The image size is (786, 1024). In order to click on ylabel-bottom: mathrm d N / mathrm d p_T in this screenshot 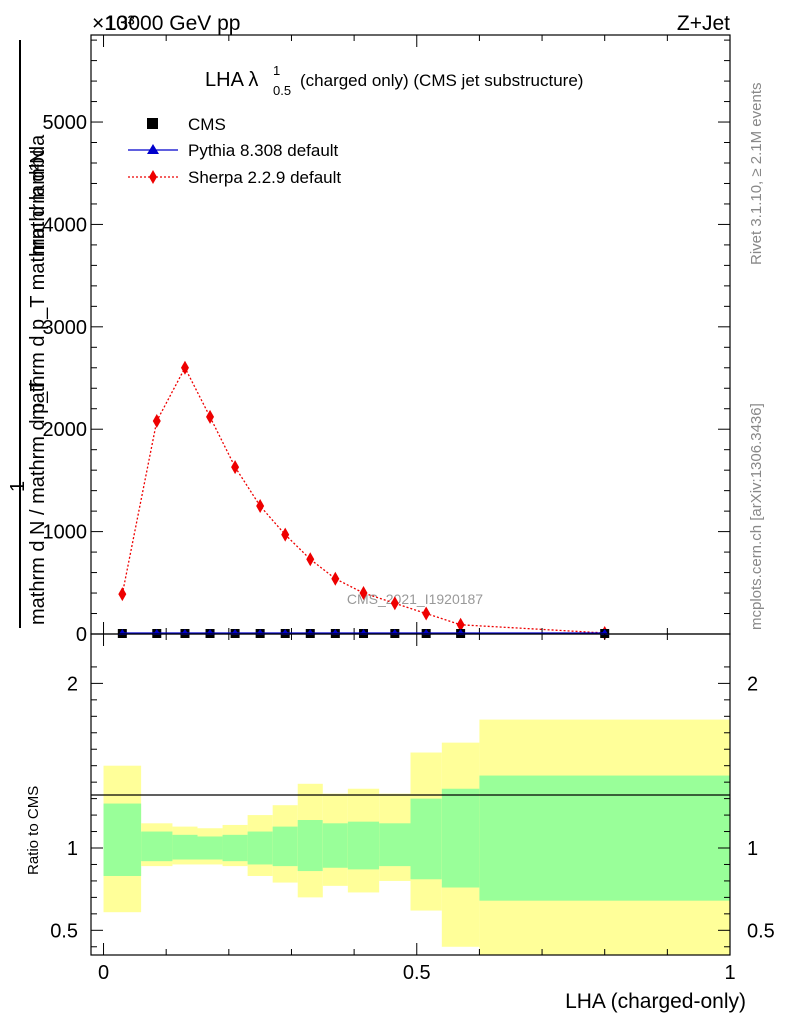, I will do `click(38, 502)`.